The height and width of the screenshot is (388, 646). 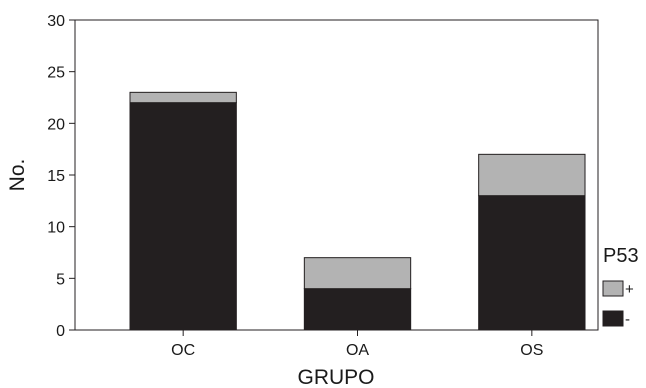 I want to click on y-axis-title: No., so click(x=17, y=175).